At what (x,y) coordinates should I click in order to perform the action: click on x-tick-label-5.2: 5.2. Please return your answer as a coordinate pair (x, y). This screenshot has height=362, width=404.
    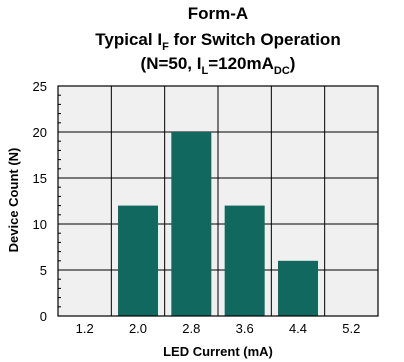
    Looking at the image, I should click on (351, 328).